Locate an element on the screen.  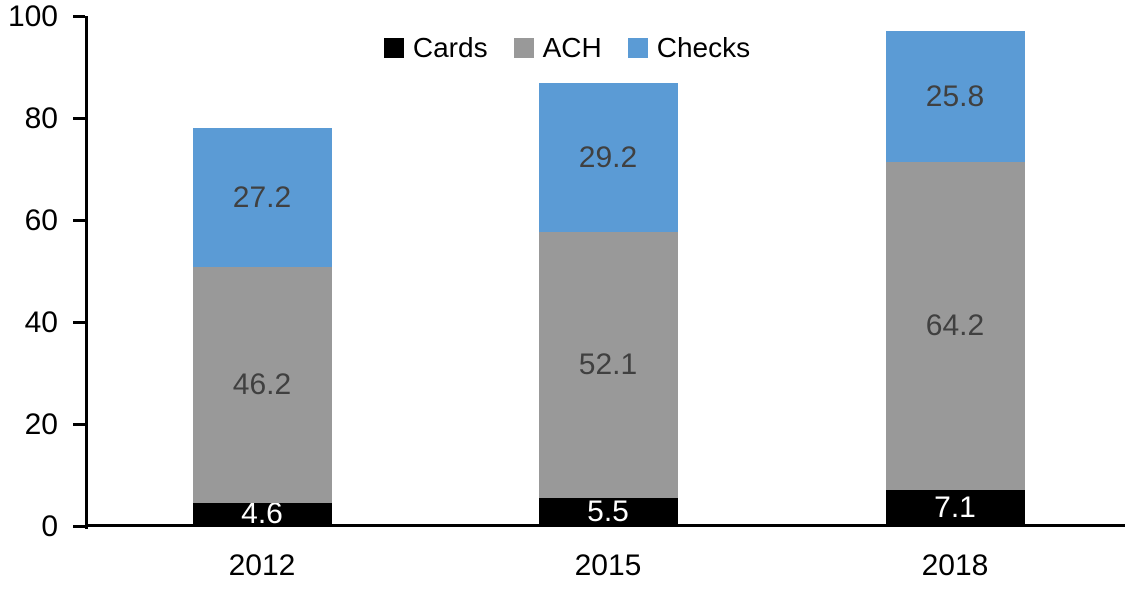
y-axis-tick-label: 0 is located at coordinates (49, 526).